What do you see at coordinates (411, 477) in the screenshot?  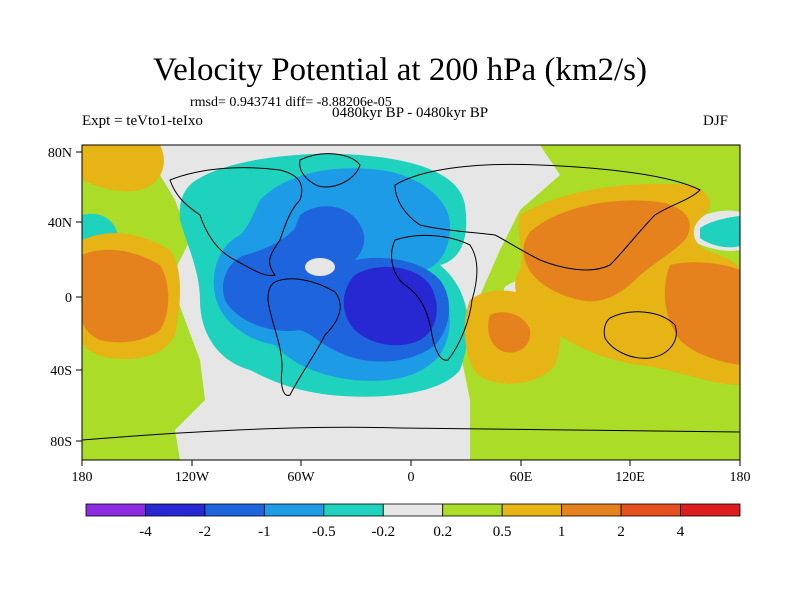 I see `x-tick-label: 0` at bounding box center [411, 477].